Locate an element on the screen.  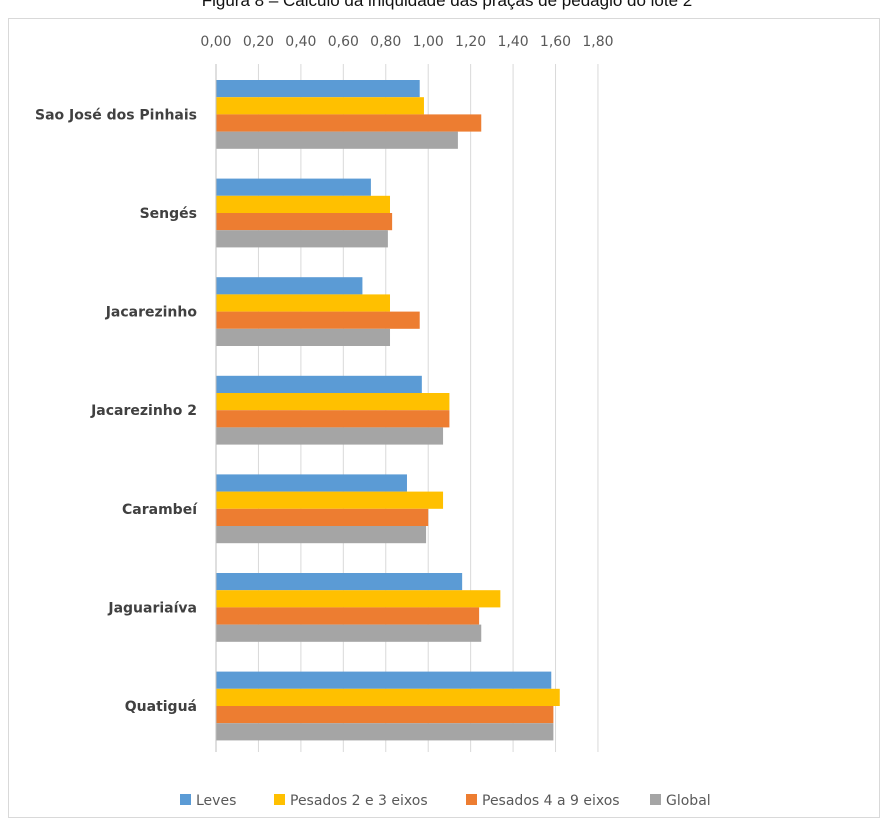
category-label: Carambeí is located at coordinates (160, 510).